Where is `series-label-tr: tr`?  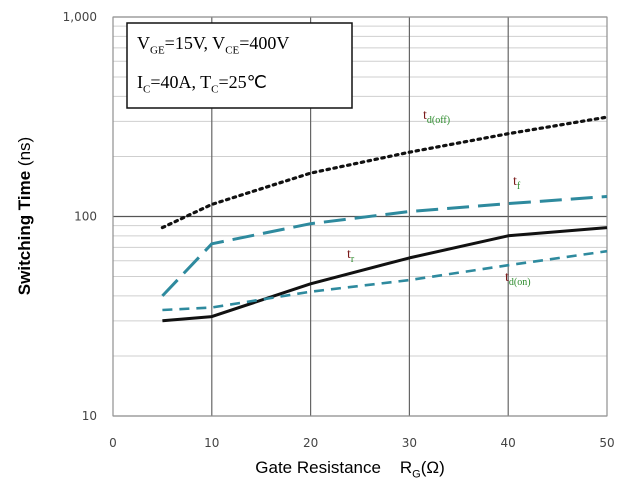
series-label-tr: tr is located at coordinates (351, 256).